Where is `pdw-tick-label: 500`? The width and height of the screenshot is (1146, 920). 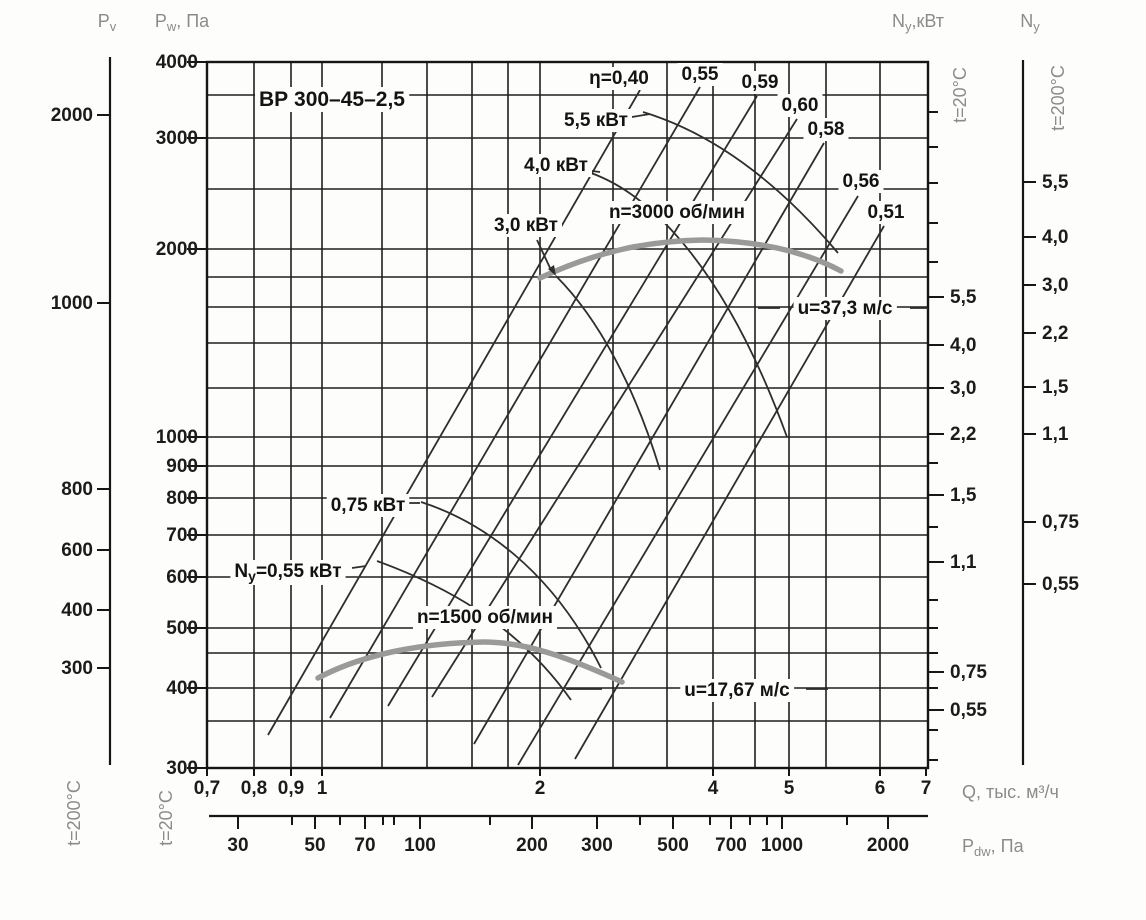 pdw-tick-label: 500 is located at coordinates (673, 845).